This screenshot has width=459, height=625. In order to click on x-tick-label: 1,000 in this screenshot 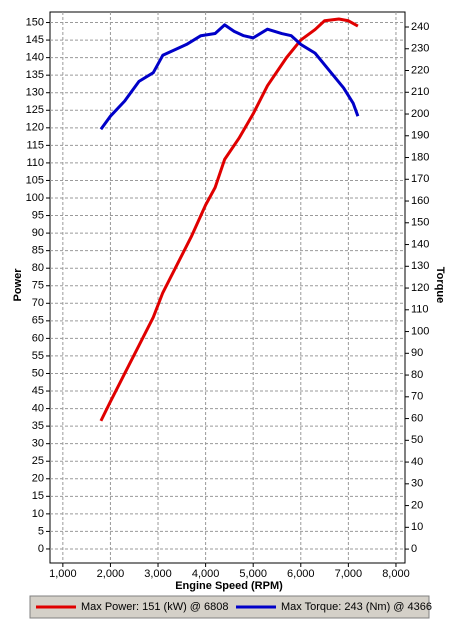, I will do `click(63, 574)`.